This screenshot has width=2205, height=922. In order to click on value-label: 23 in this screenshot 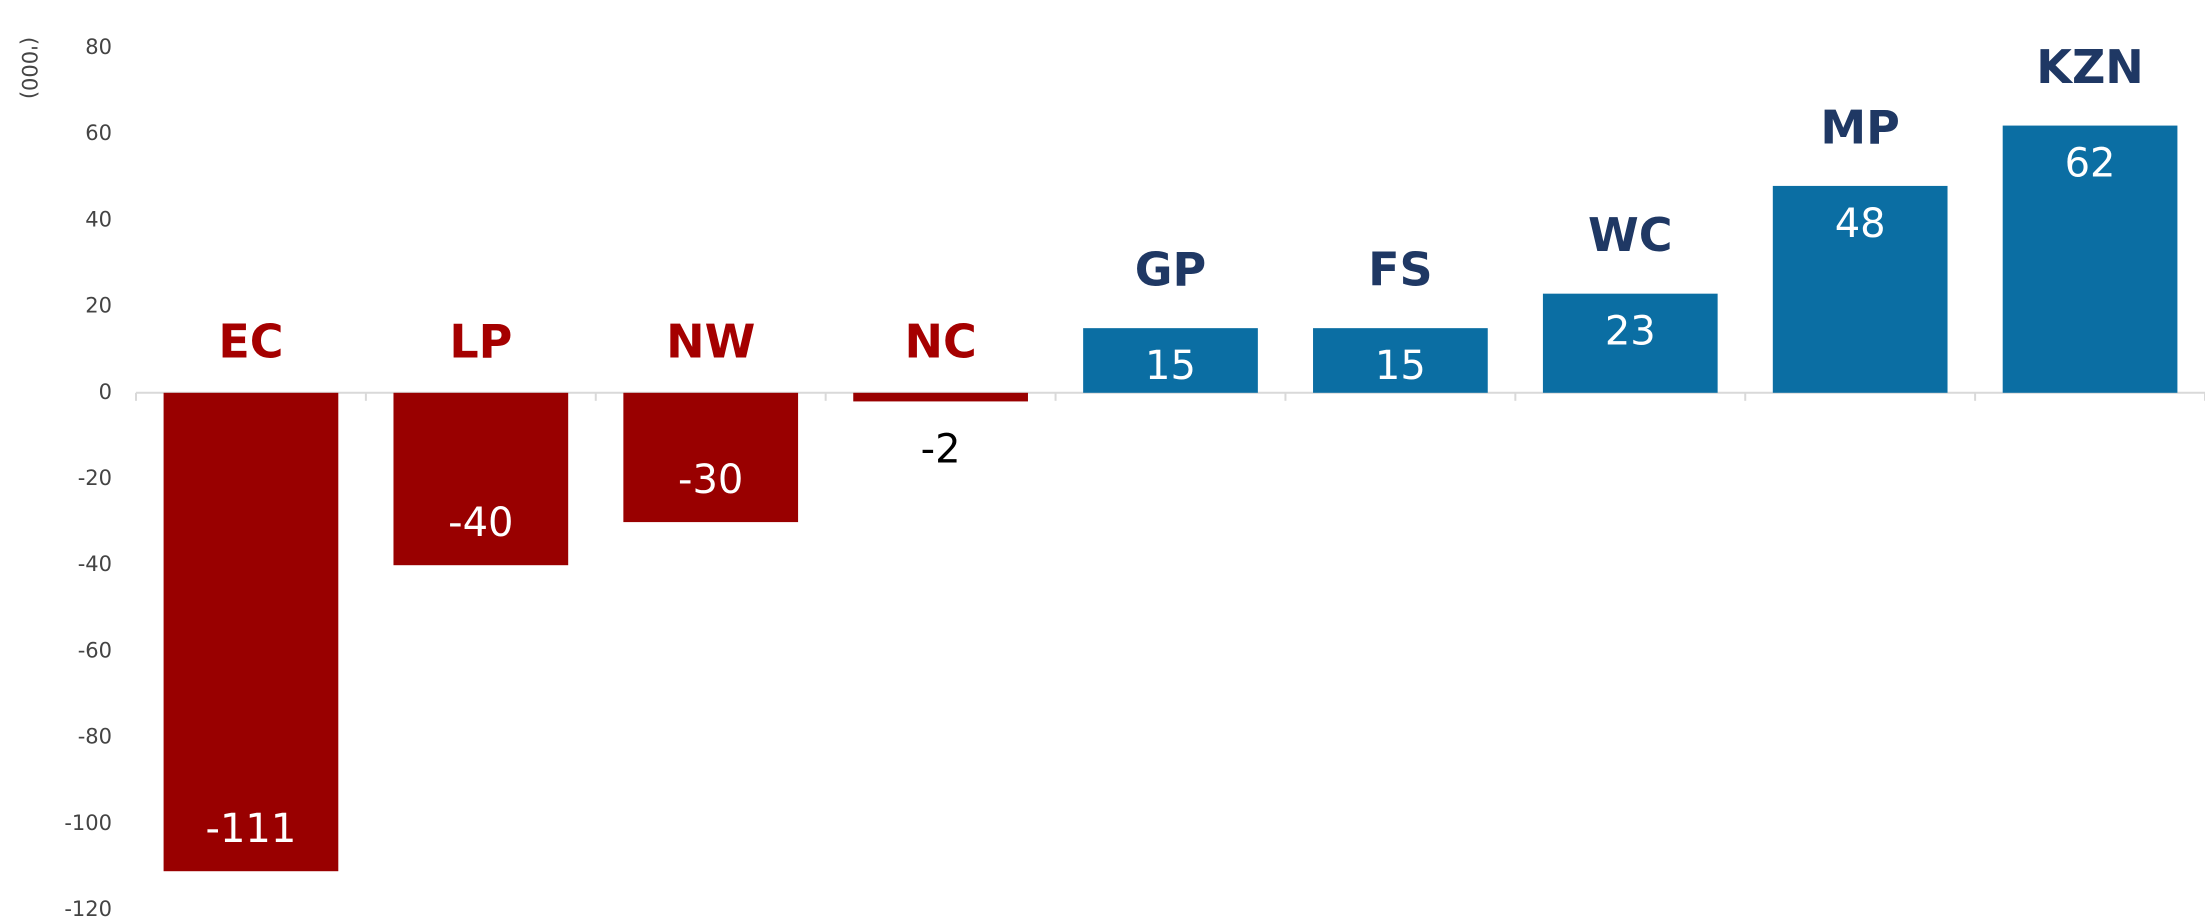, I will do `click(1630, 332)`.